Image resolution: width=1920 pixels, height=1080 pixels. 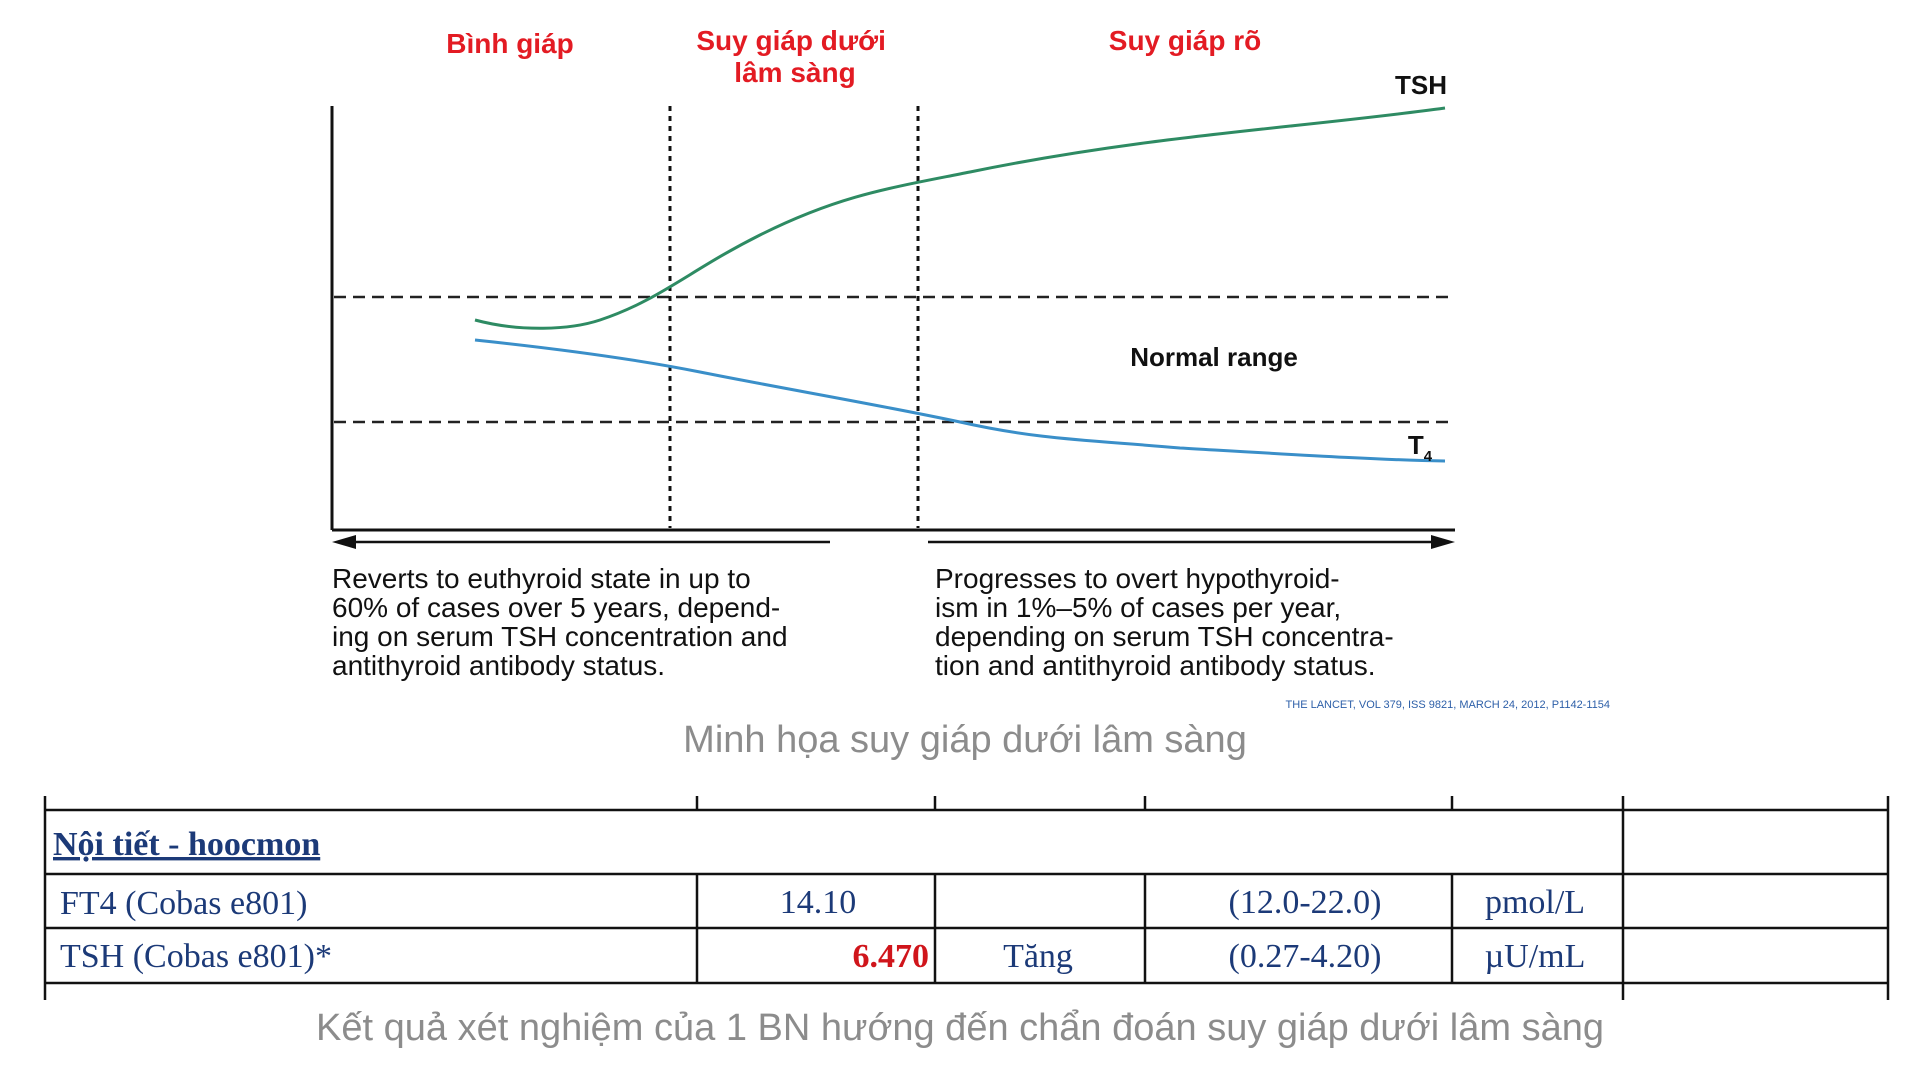 I want to click on right-arrow-head, so click(x=1443, y=542).